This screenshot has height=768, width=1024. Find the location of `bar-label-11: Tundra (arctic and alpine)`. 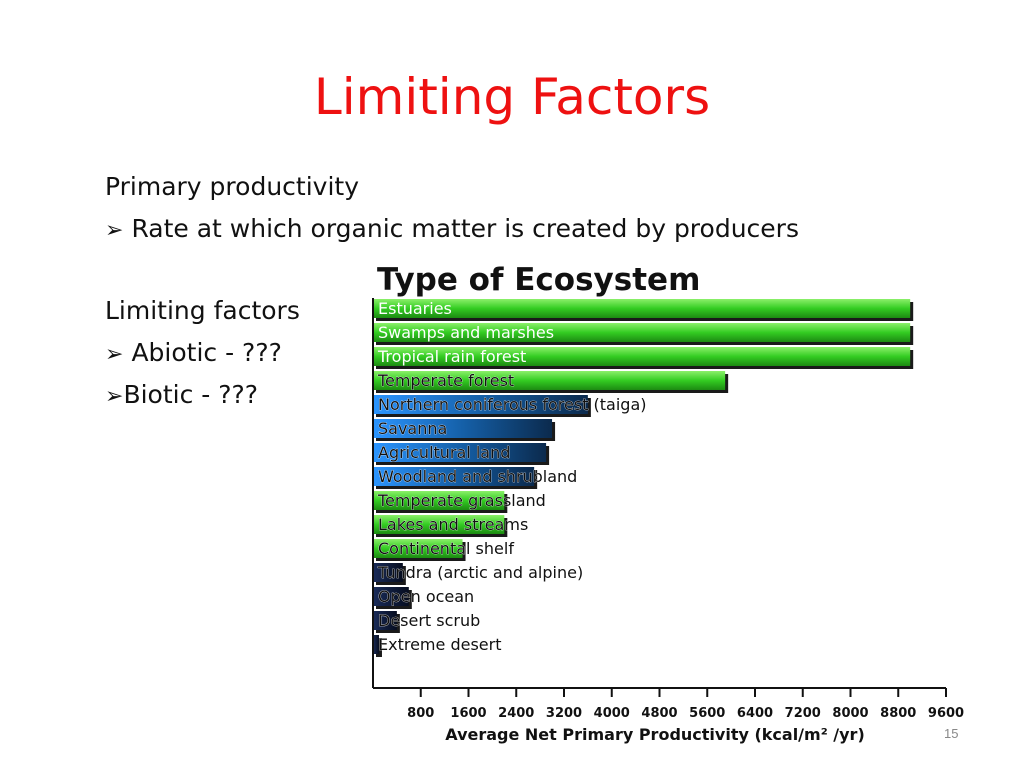

bar-label-11: Tundra (arctic and alpine) is located at coordinates (480, 572).